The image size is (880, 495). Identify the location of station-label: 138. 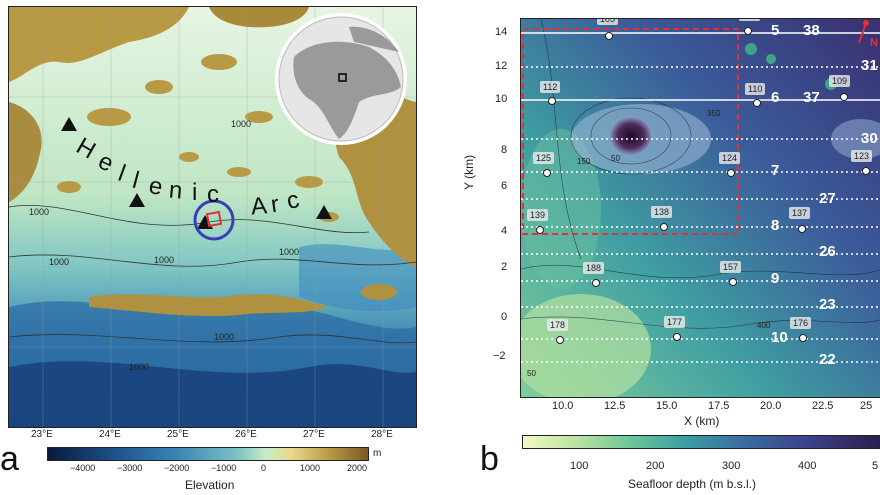
(662, 212).